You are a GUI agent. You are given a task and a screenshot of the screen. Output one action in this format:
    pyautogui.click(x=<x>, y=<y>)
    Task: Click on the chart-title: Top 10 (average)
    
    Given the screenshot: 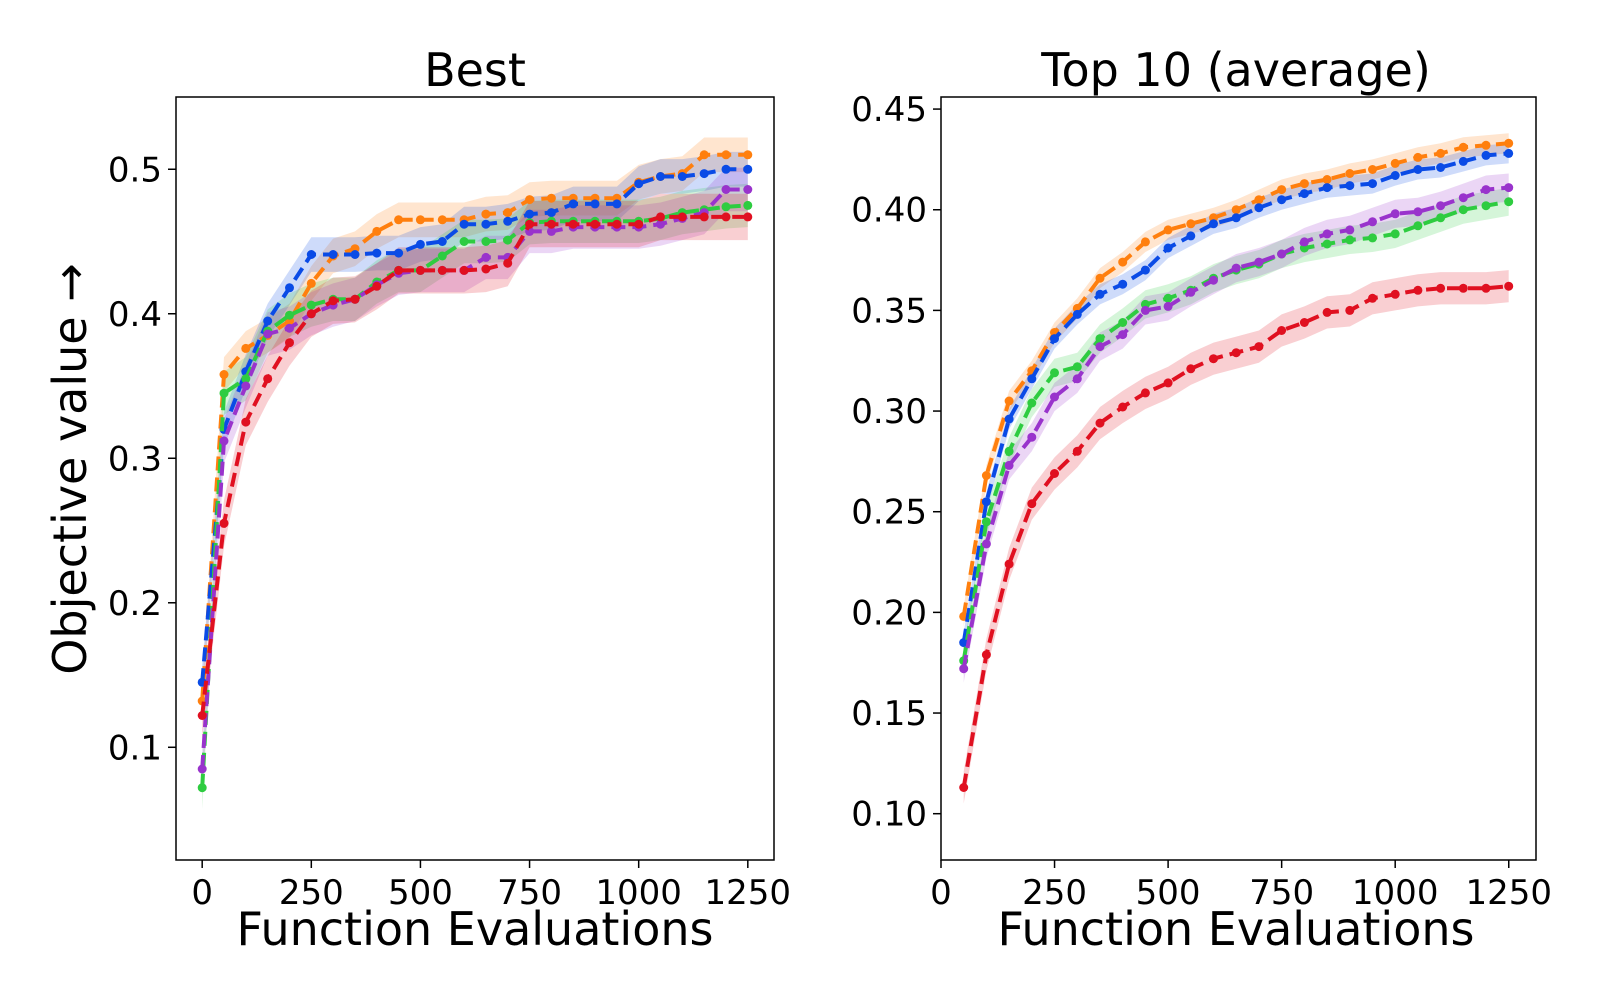 What is the action you would take?
    pyautogui.click(x=1235, y=70)
    